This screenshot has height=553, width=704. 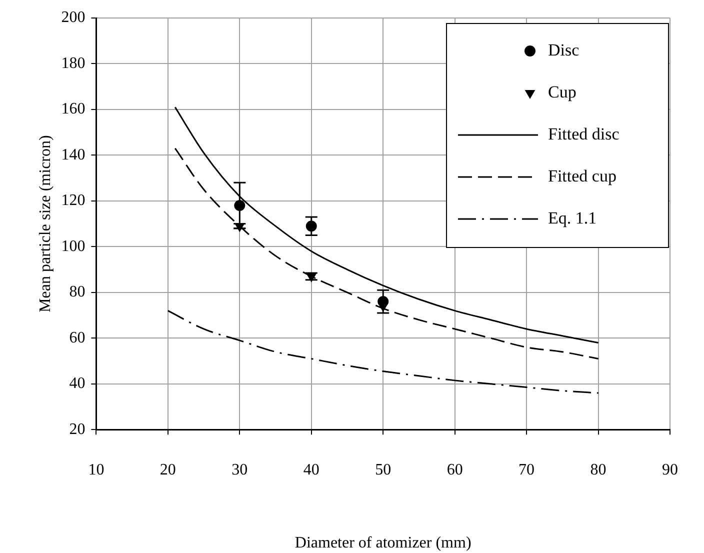 What do you see at coordinates (582, 176) in the screenshot?
I see `legend-label: Fitted cup` at bounding box center [582, 176].